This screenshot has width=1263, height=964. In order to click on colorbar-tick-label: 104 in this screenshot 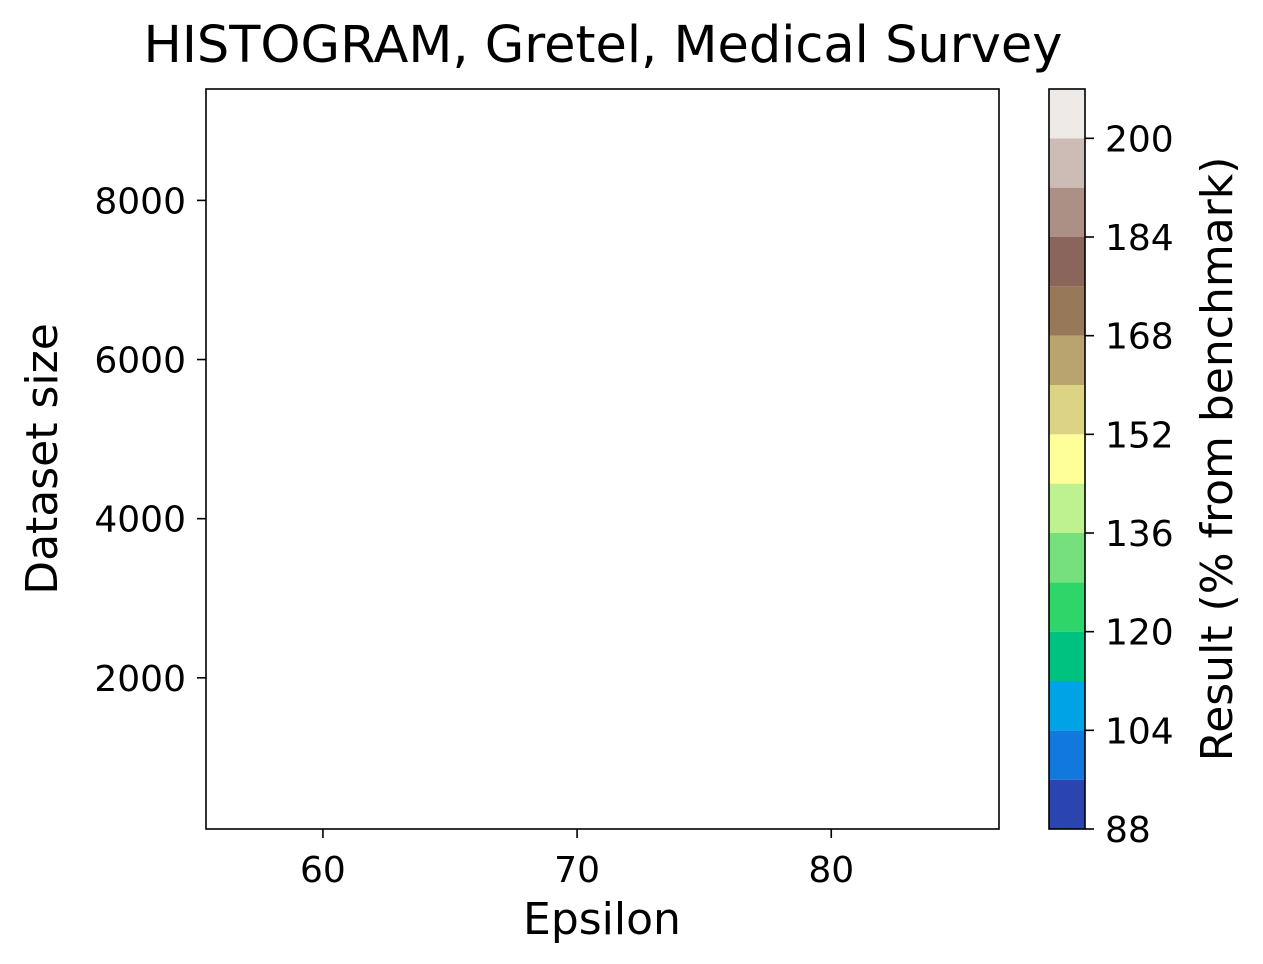, I will do `click(1139, 731)`.